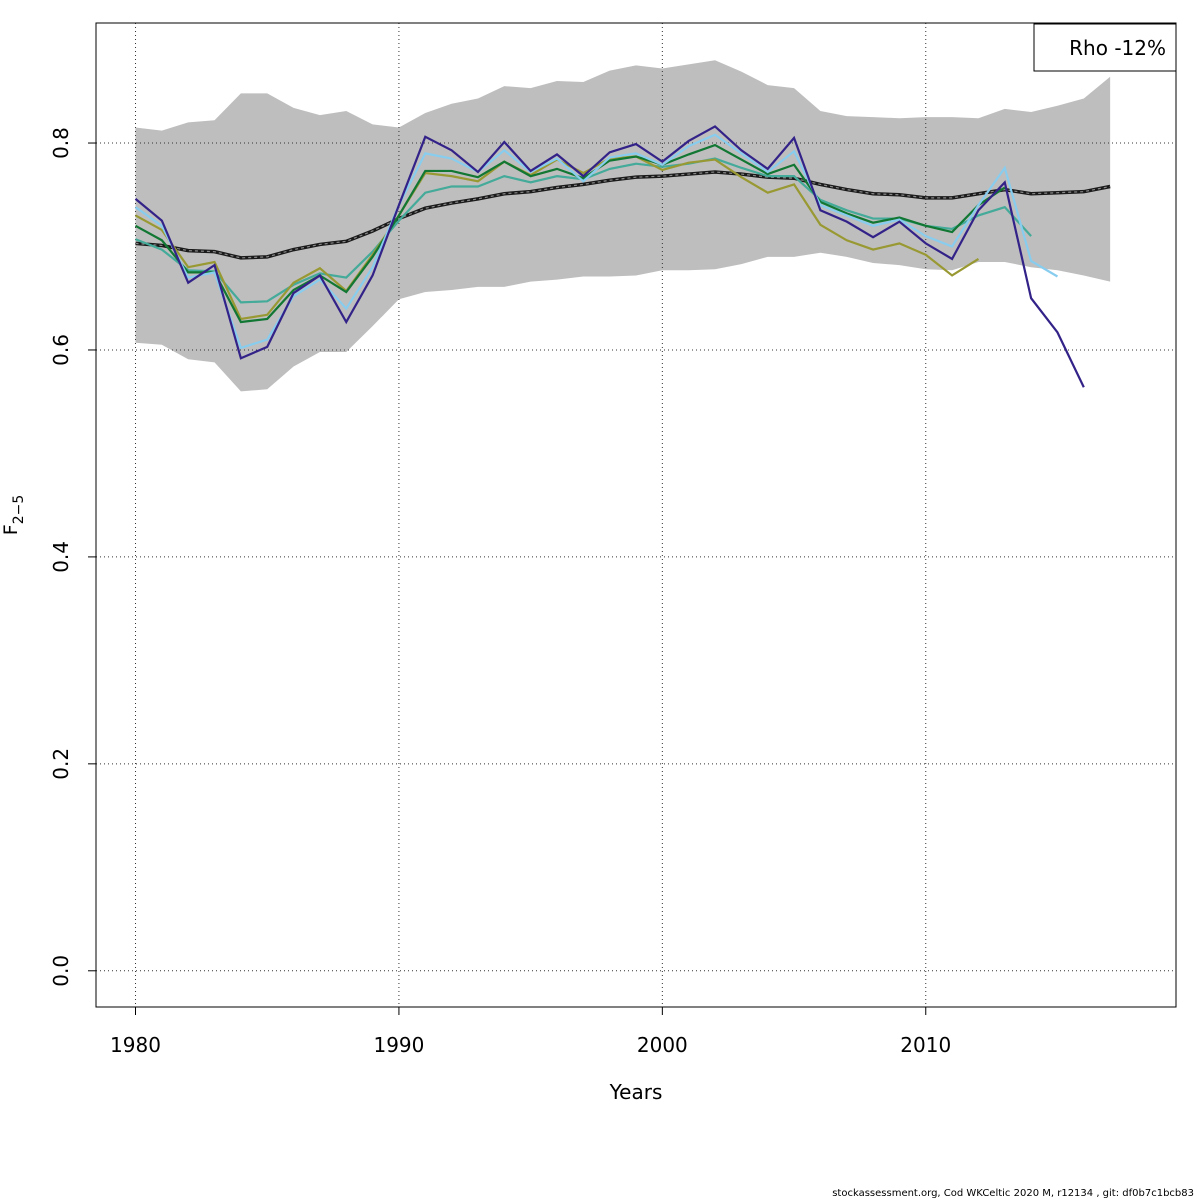 This screenshot has width=1200, height=1200. Describe the element at coordinates (662, 1045) in the screenshot. I see `x-tick-label: 2000` at that location.